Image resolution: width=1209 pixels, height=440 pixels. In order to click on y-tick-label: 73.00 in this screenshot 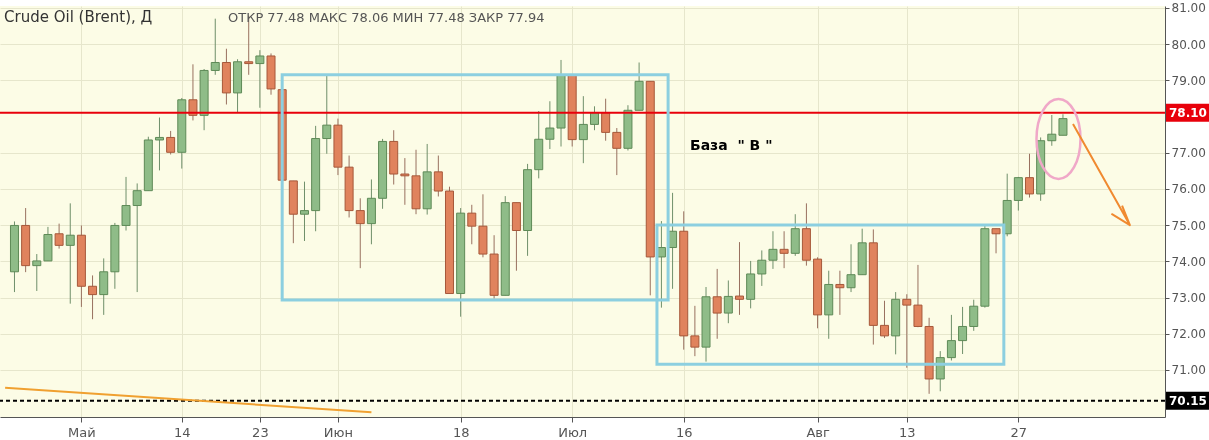, I will do `click(1188, 298)`.